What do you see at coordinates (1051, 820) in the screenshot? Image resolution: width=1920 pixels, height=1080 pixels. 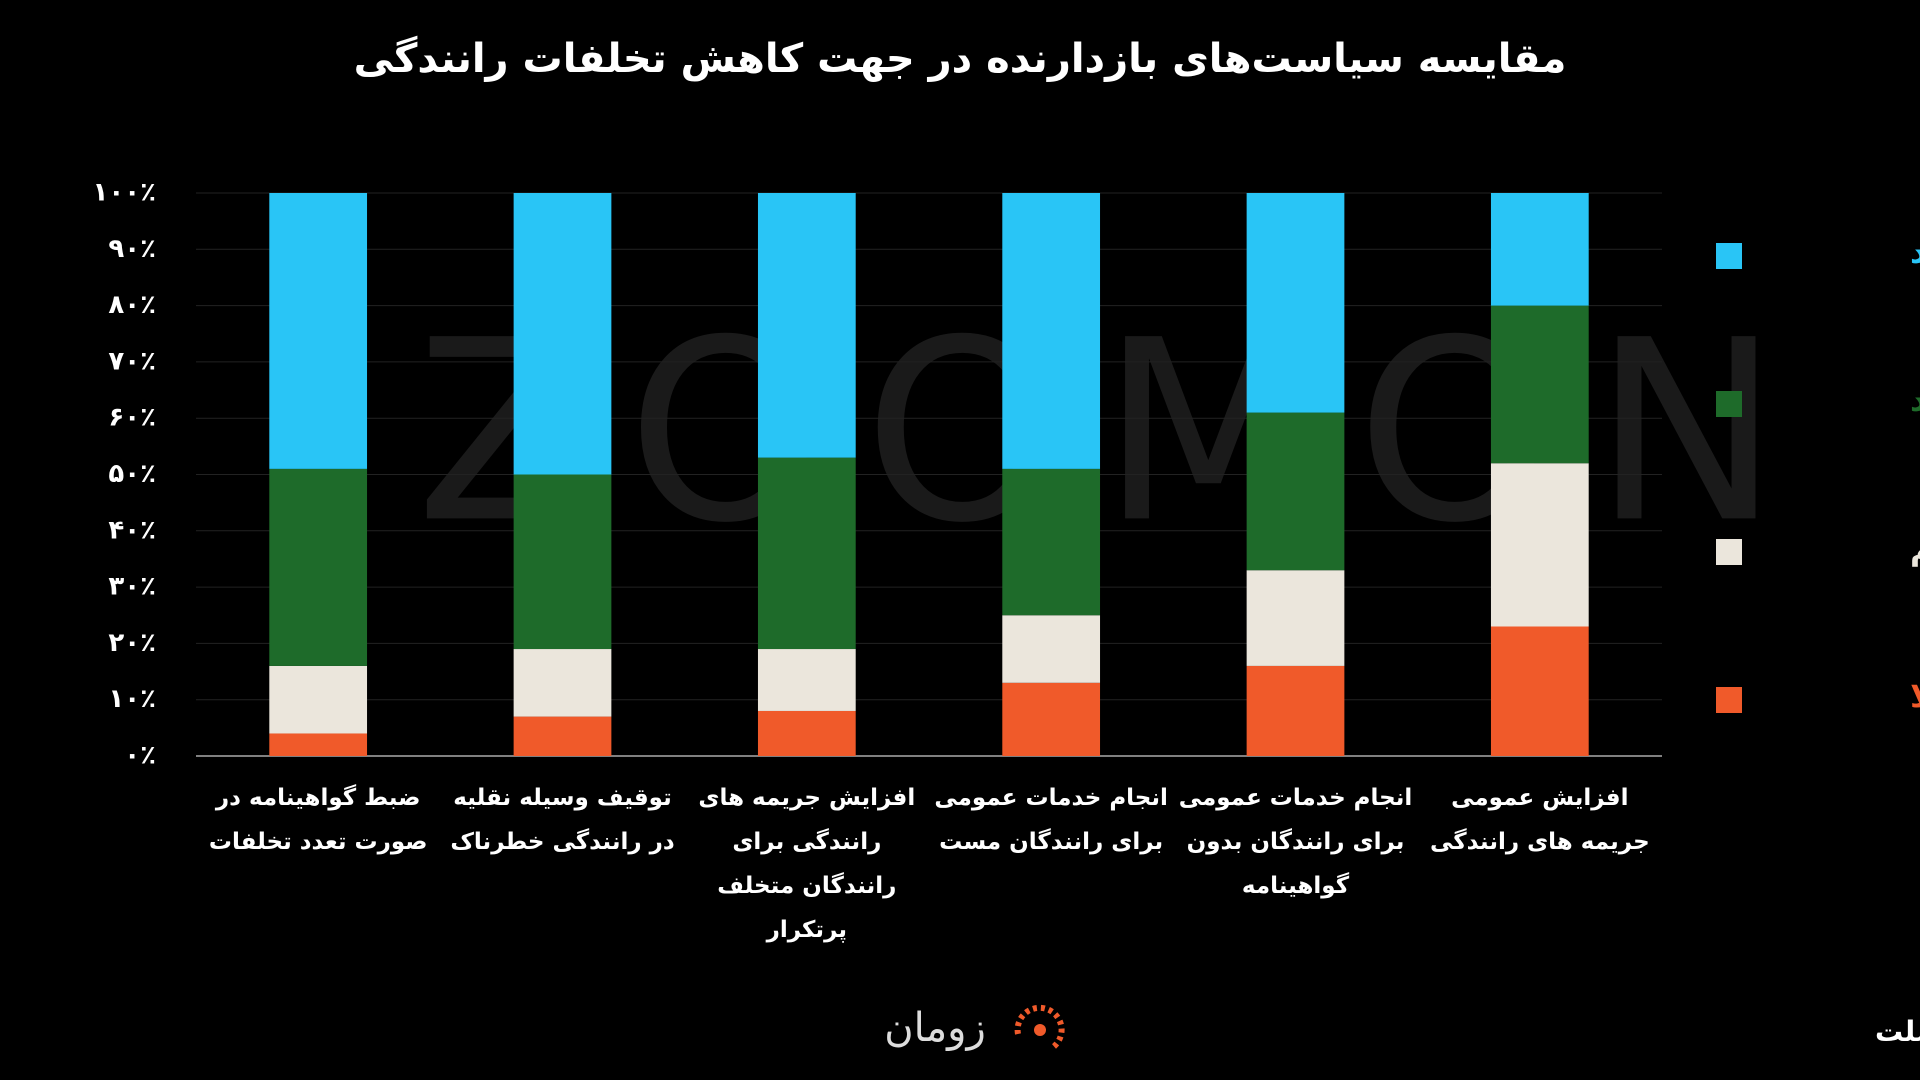 I see `x-tick-label: انجام خدمات عمومی برای رانندگان مست` at bounding box center [1051, 820].